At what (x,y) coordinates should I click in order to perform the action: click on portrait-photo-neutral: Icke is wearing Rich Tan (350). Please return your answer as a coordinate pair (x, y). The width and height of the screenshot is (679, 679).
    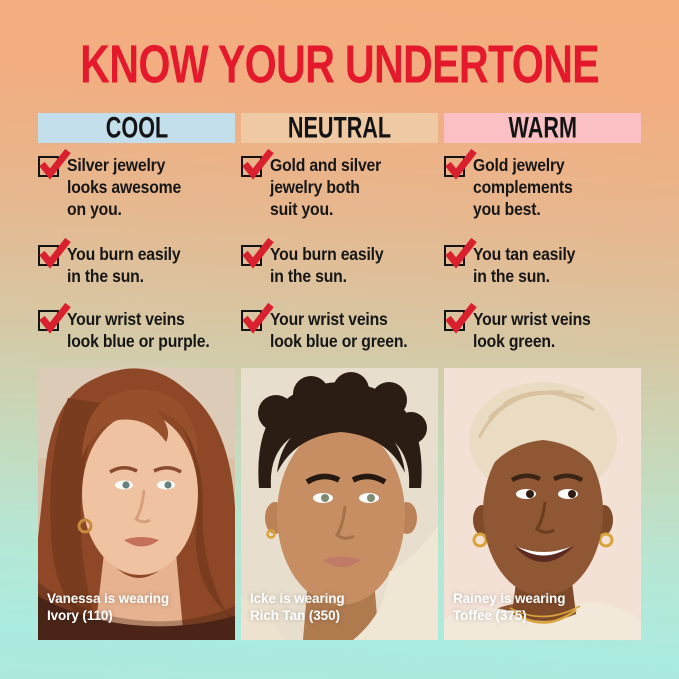
    Looking at the image, I should click on (339, 504).